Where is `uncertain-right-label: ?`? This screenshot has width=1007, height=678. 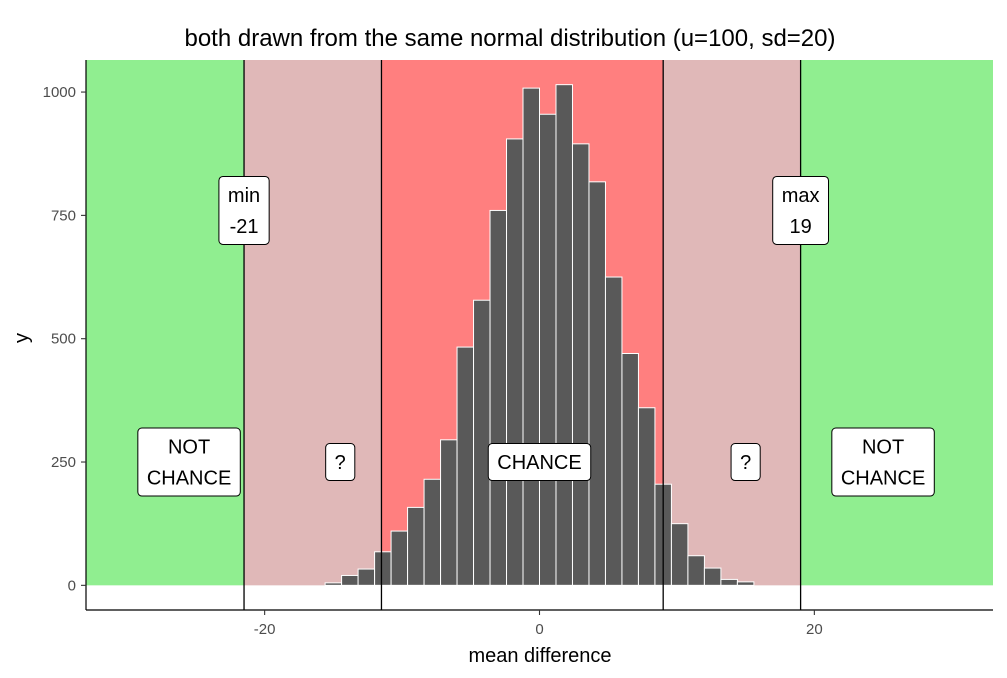
uncertain-right-label: ? is located at coordinates (745, 462).